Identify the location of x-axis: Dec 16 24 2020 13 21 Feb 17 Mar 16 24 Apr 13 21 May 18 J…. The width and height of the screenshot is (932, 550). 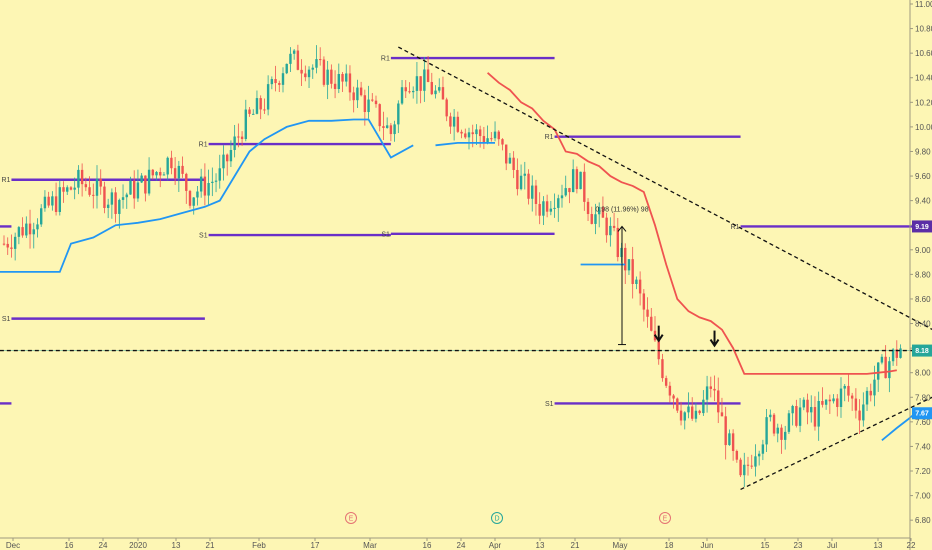
(458, 543).